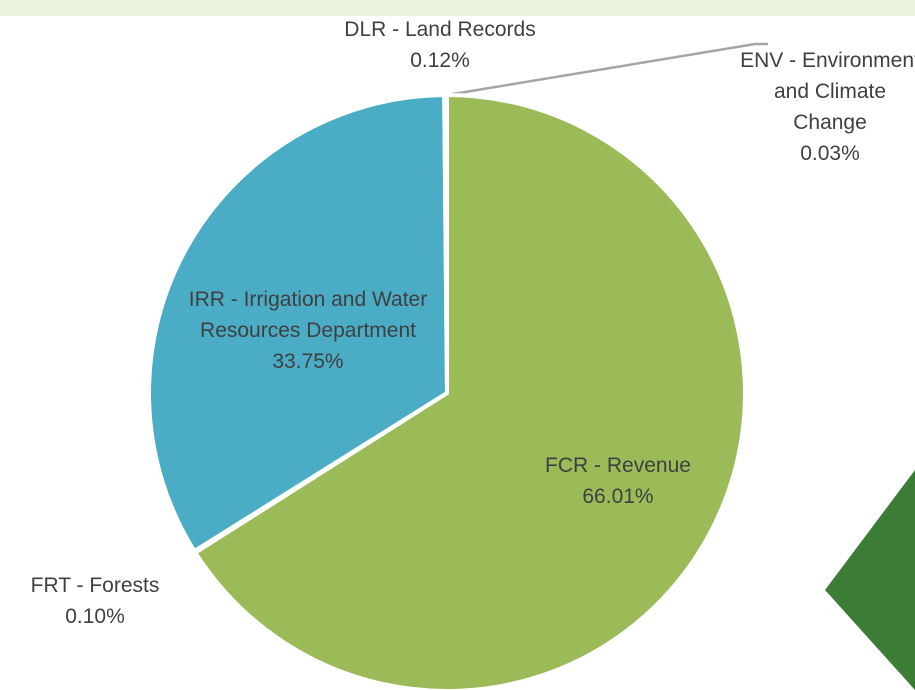 This screenshot has width=915, height=690. What do you see at coordinates (457, 8) in the screenshot?
I see `top-band` at bounding box center [457, 8].